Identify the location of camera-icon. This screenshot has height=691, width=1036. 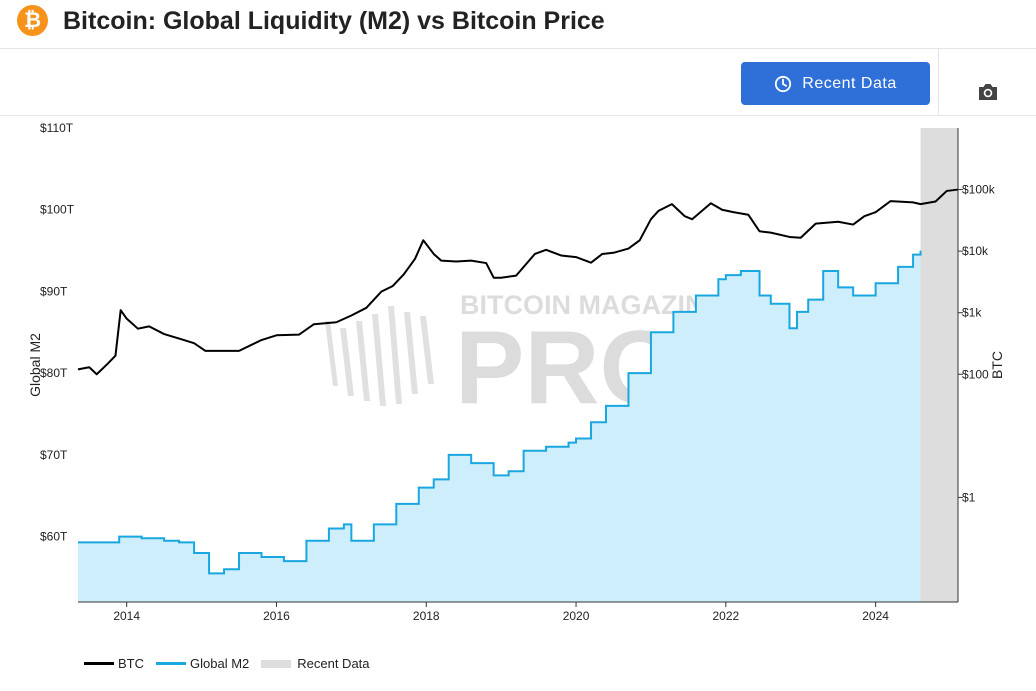
(988, 92).